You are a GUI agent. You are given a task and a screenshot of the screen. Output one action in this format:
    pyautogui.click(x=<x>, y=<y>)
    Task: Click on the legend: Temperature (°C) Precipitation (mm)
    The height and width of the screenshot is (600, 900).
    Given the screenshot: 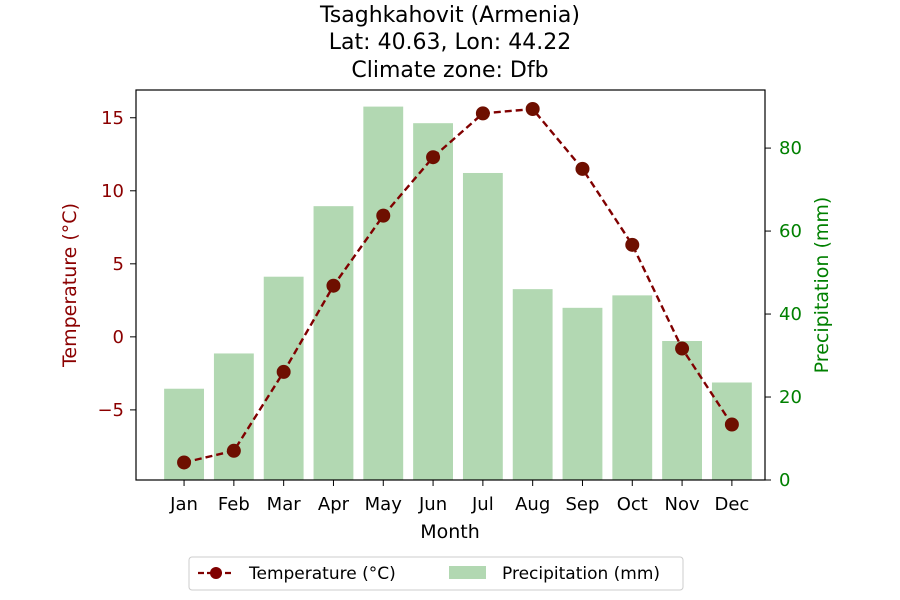 What is the action you would take?
    pyautogui.click(x=436, y=573)
    